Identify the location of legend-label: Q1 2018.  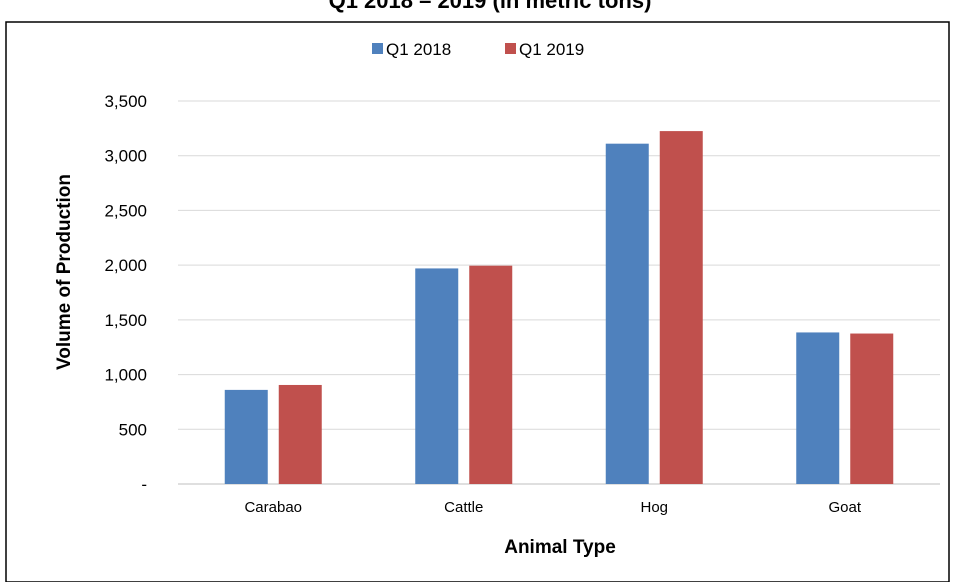
(418, 49).